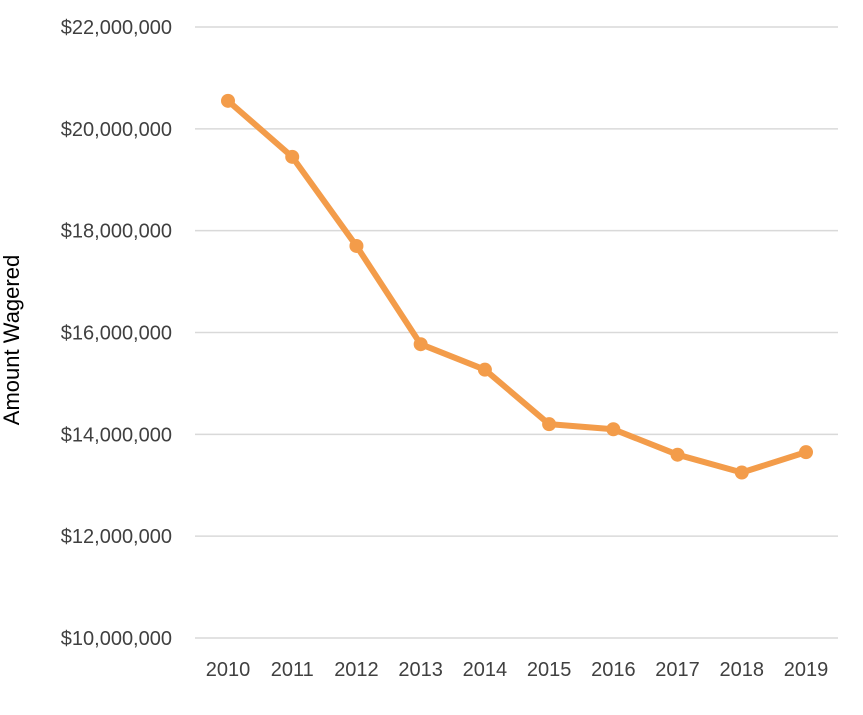 This screenshot has height=715, width=863. What do you see at coordinates (292, 670) in the screenshot?
I see `x-tick-label: 2011` at bounding box center [292, 670].